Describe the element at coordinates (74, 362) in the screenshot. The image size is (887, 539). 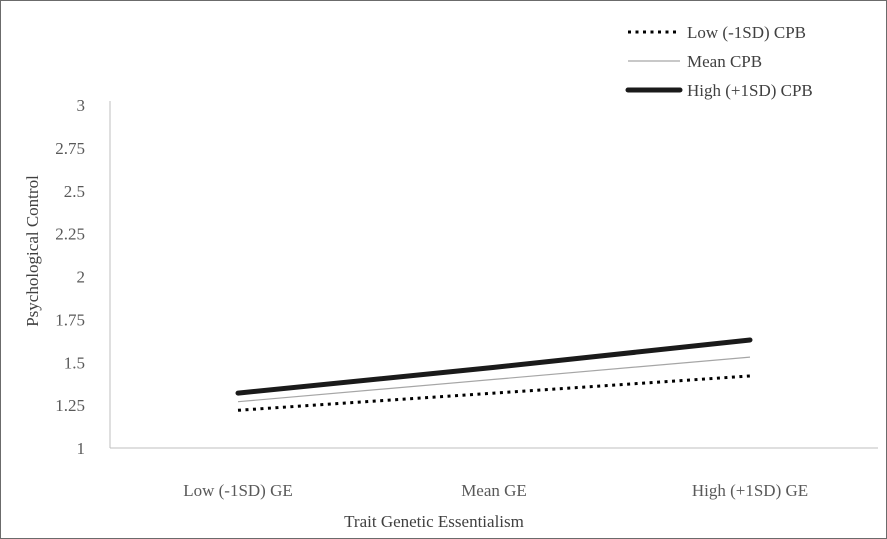
I see `y-tick-label: 1.5` at that location.